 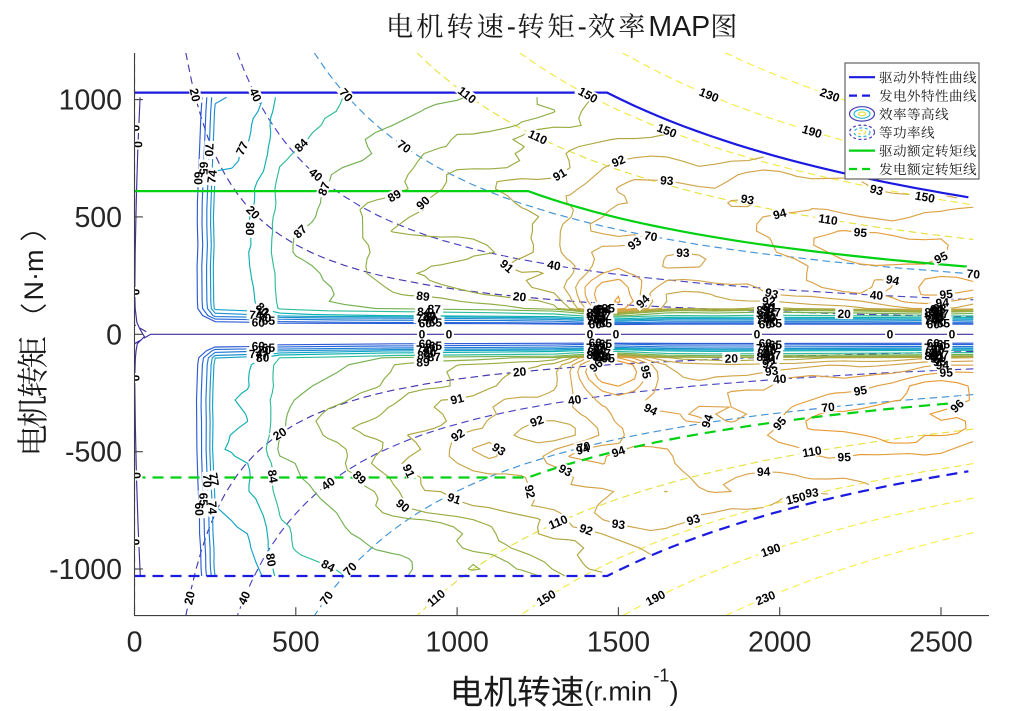 I want to click on svg-text: 2500, so click(x=940, y=643).